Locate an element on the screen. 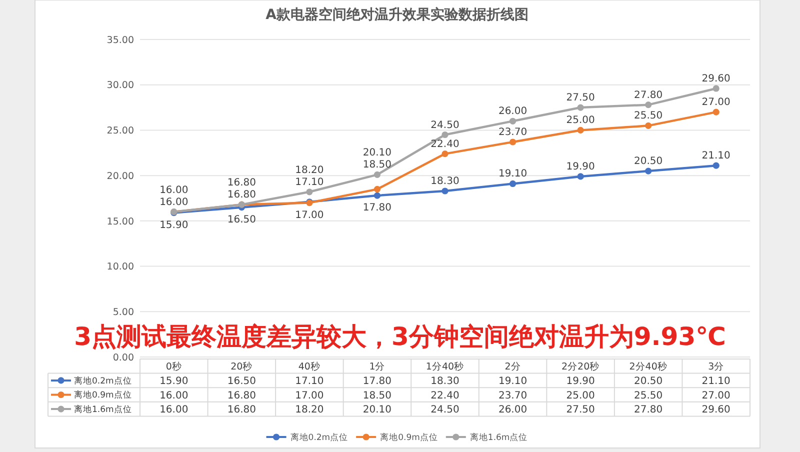 The height and width of the screenshot is (452, 800). text: 26.00 is located at coordinates (513, 112).